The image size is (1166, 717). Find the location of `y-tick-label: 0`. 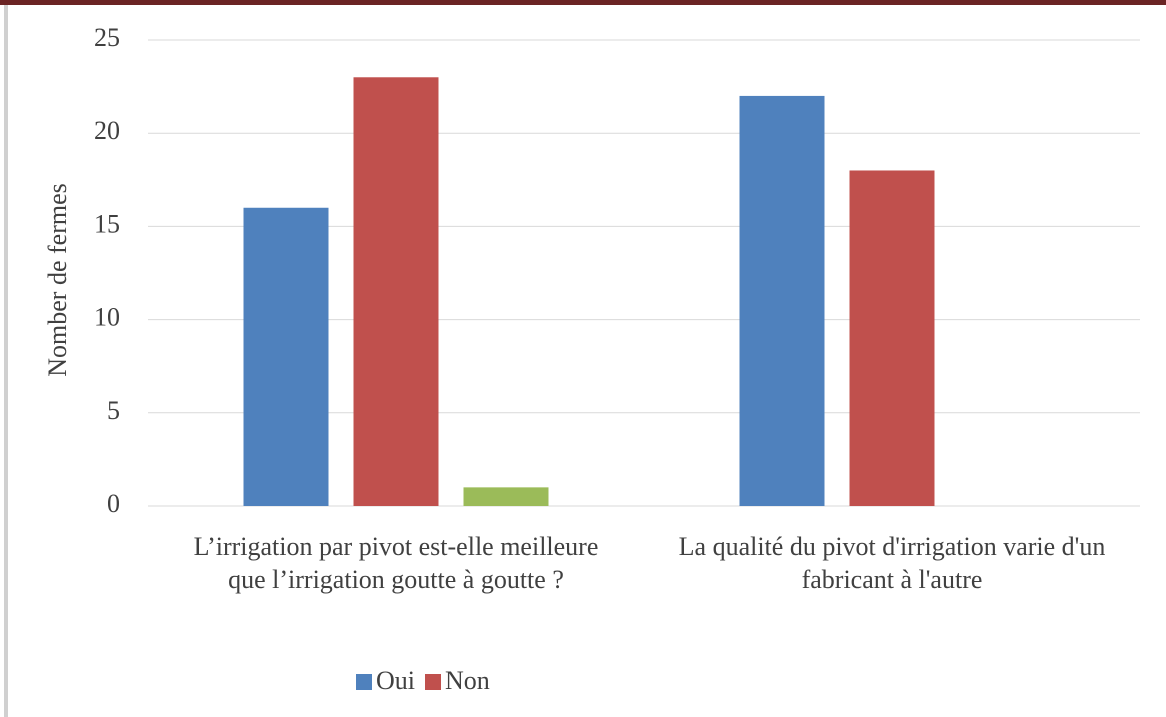

y-tick-label: 0 is located at coordinates (113, 503).